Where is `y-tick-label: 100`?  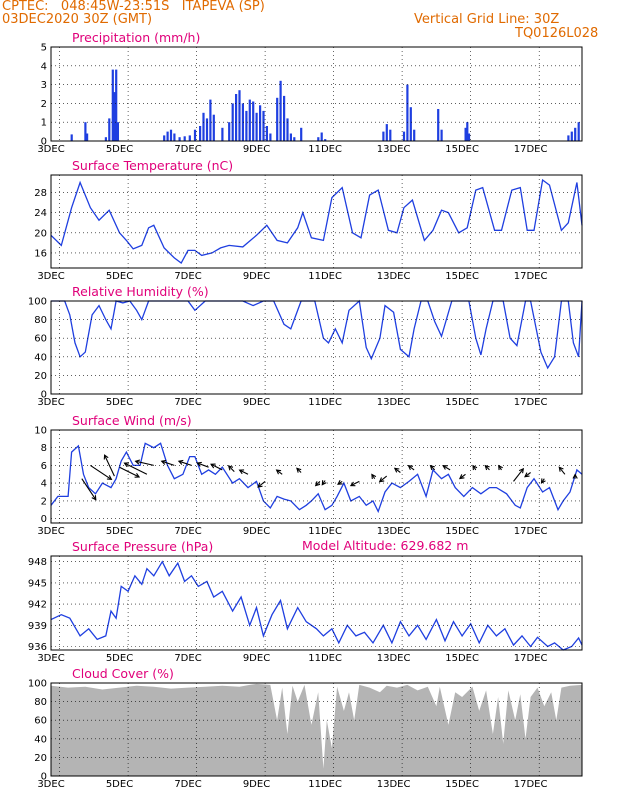
y-tick-label: 100 is located at coordinates (37, 302).